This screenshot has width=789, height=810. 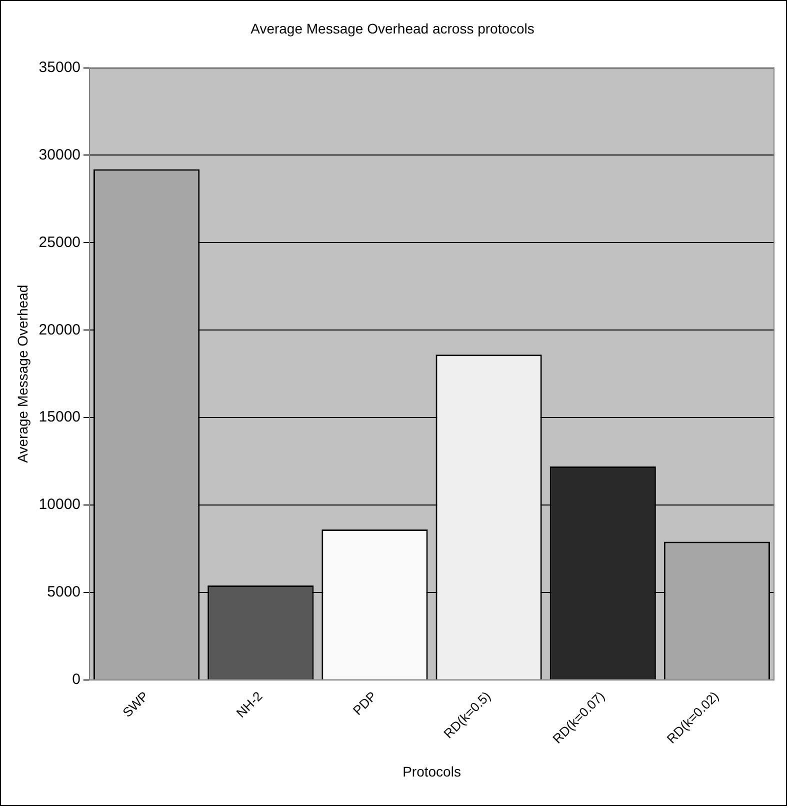 I want to click on x-axis-title: Protocols, so click(x=431, y=771).